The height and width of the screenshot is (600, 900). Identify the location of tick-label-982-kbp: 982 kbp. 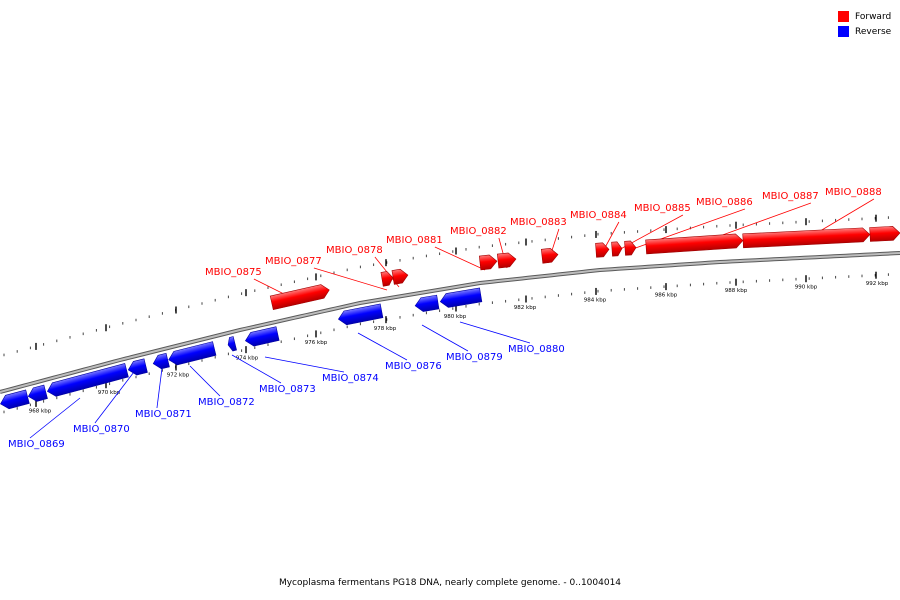
(525, 308).